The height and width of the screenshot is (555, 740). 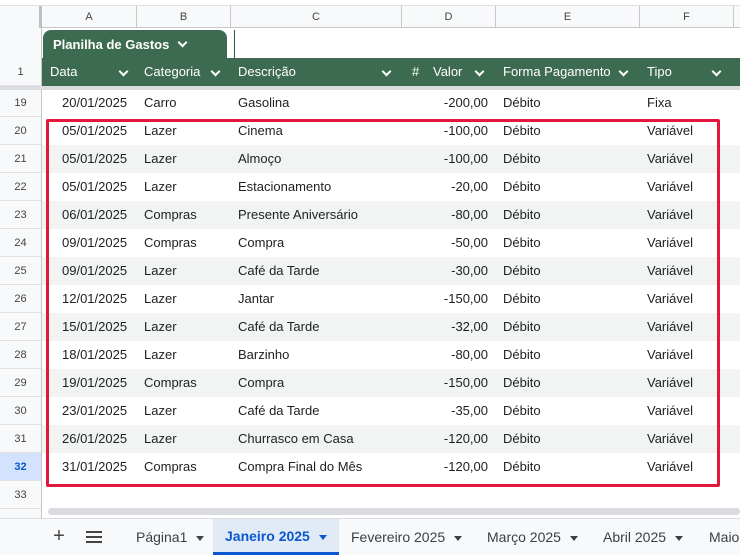 I want to click on row-number: 30, so click(x=20, y=411).